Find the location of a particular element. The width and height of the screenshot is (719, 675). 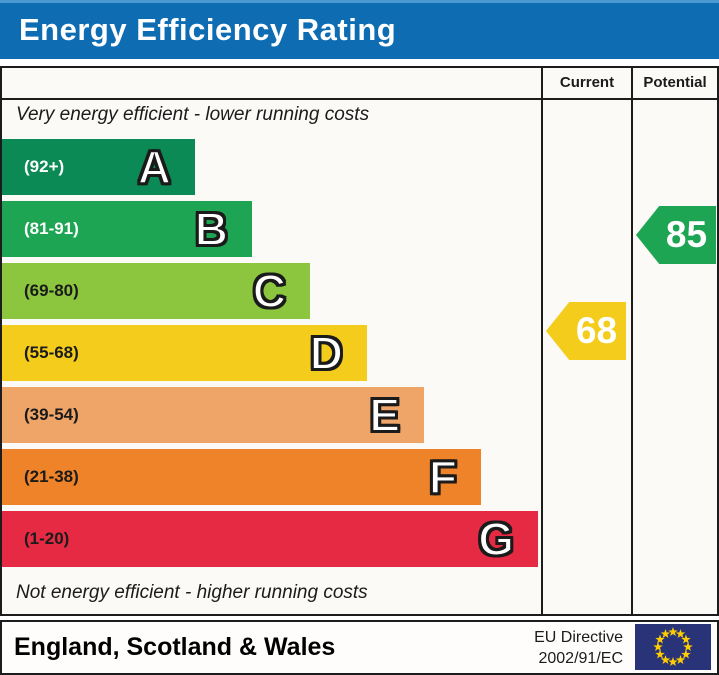

band-range-label: (69-80) is located at coordinates (51, 290).